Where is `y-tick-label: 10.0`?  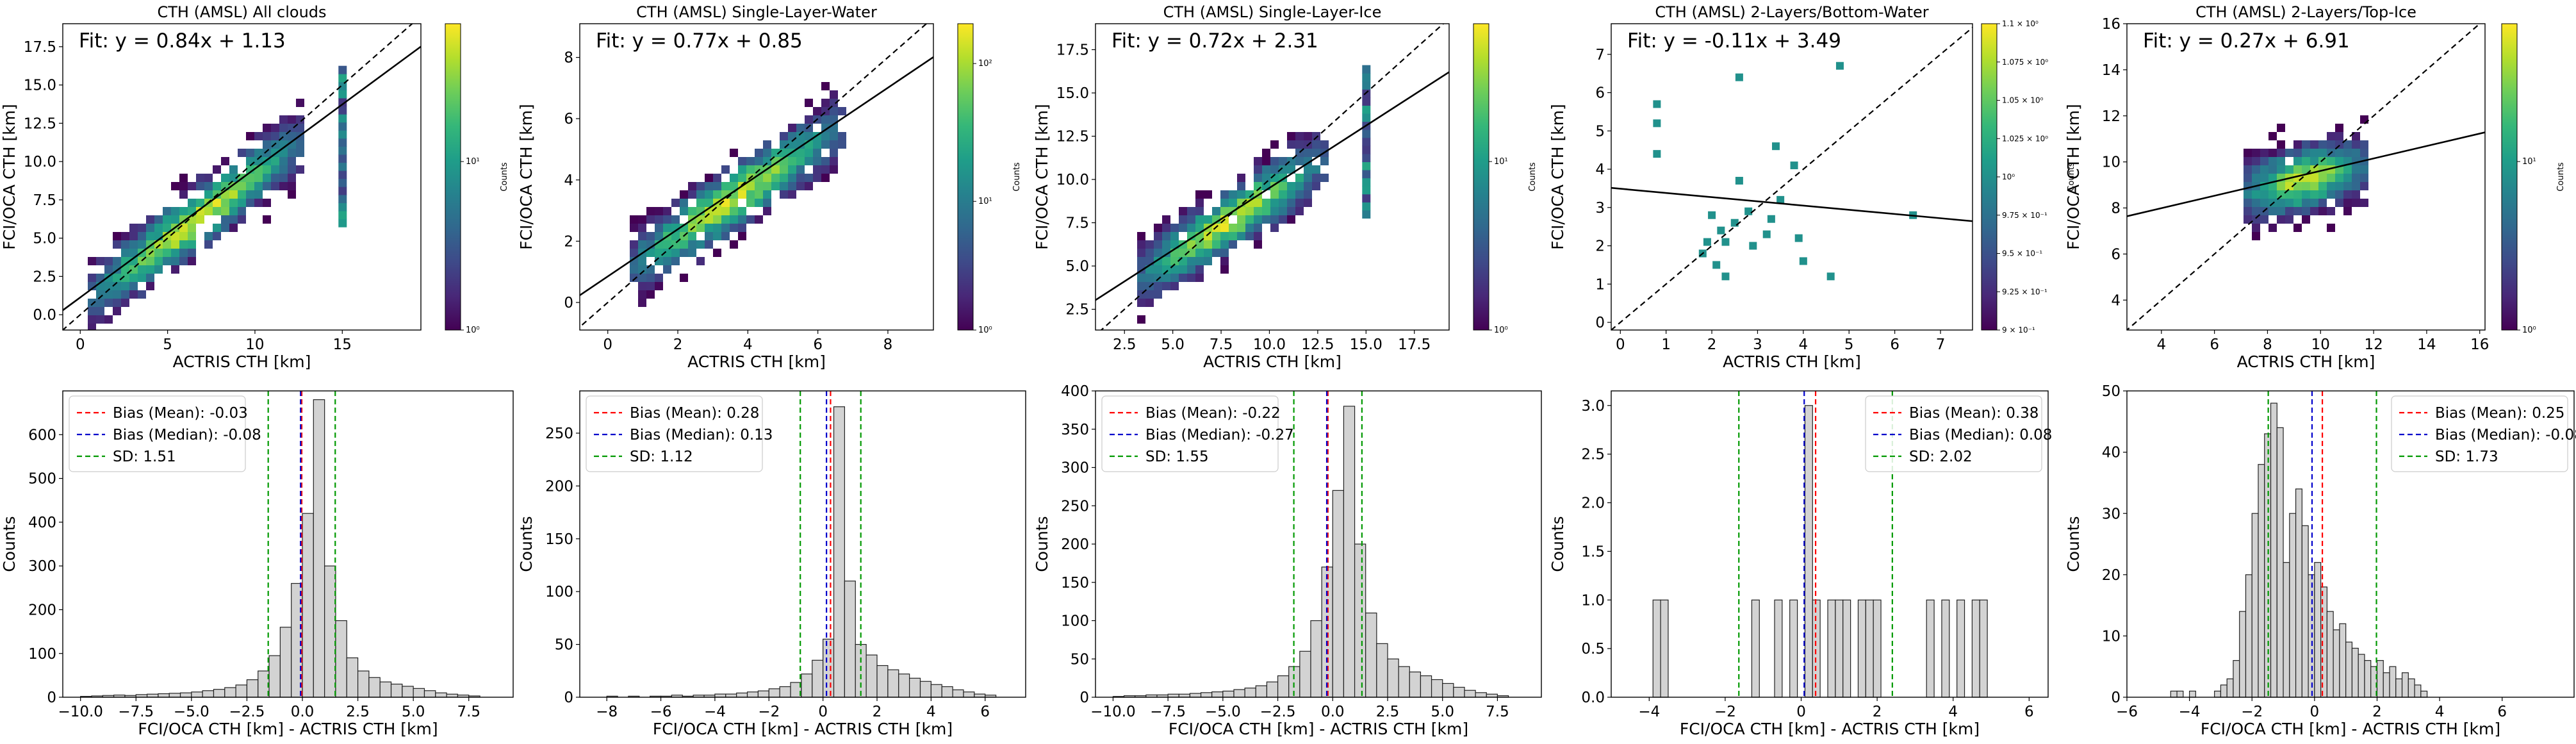 y-tick-label: 10.0 is located at coordinates (40, 162).